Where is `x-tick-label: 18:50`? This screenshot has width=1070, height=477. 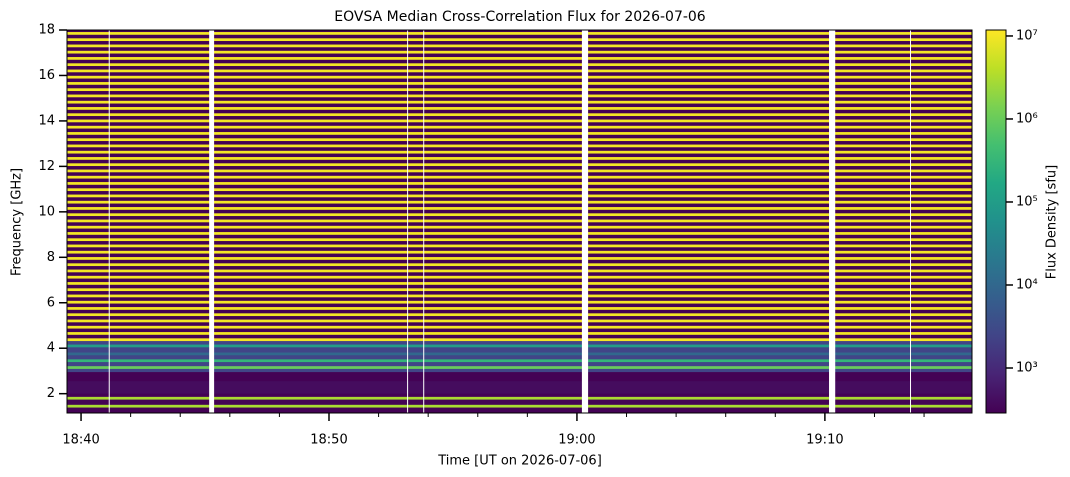
x-tick-label: 18:50 is located at coordinates (328, 440).